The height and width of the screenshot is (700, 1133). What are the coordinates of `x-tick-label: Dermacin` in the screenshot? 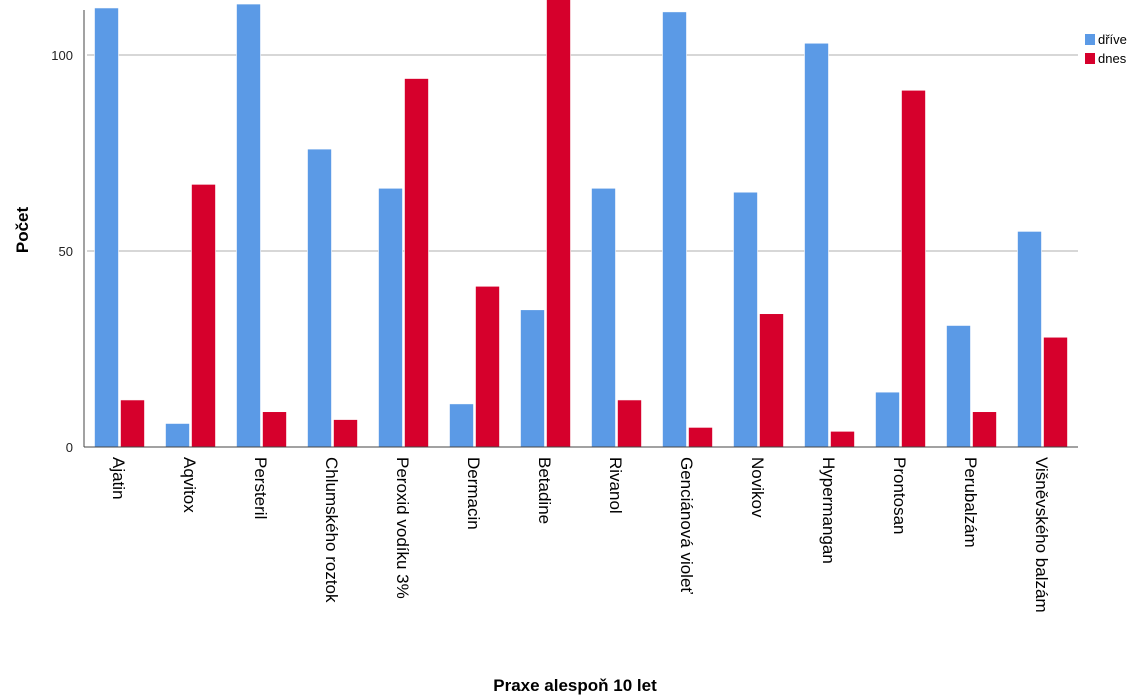 It's located at (473, 493).